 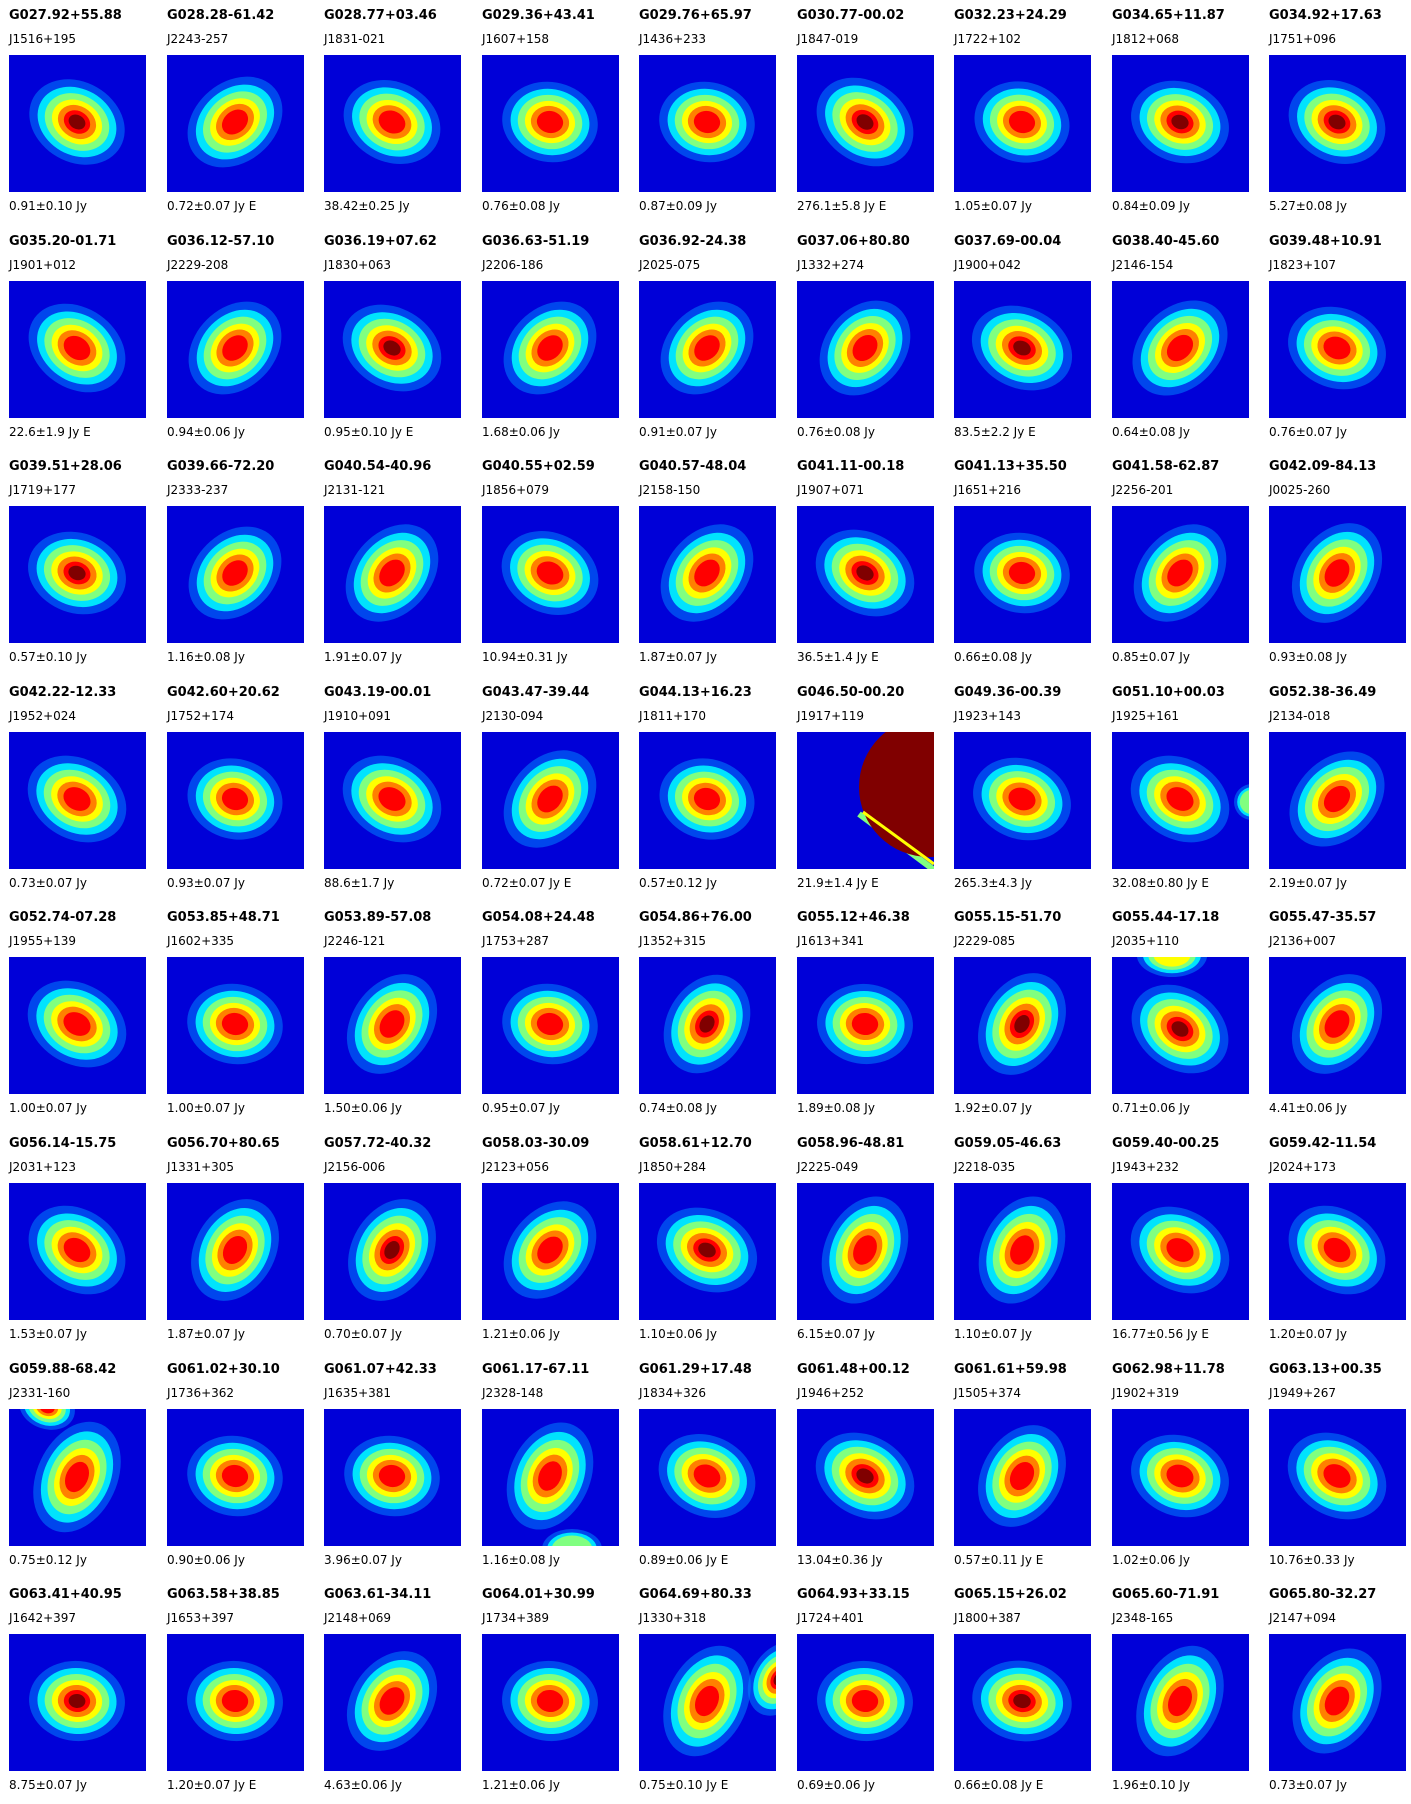 I want to click on source-name: G028.77+03.46, so click(x=380, y=15).